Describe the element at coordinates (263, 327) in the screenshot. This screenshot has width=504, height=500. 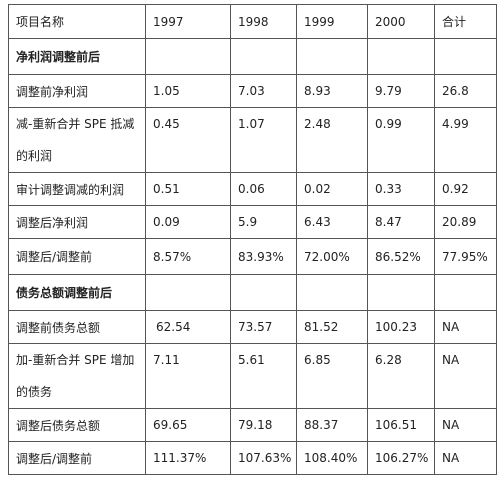
I see `cell-value: 73.57` at that location.